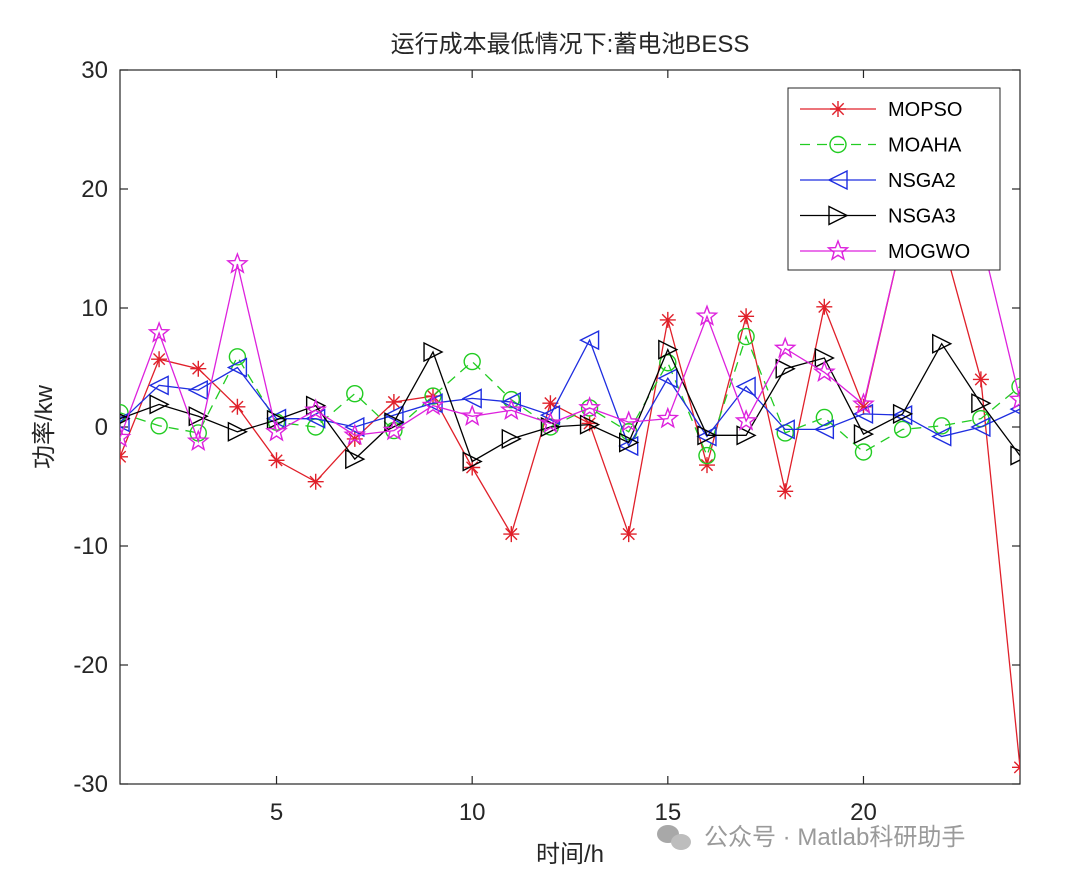 The width and height of the screenshot is (1080, 880). What do you see at coordinates (101, 427) in the screenshot?
I see `y-tick-label: 0` at bounding box center [101, 427].